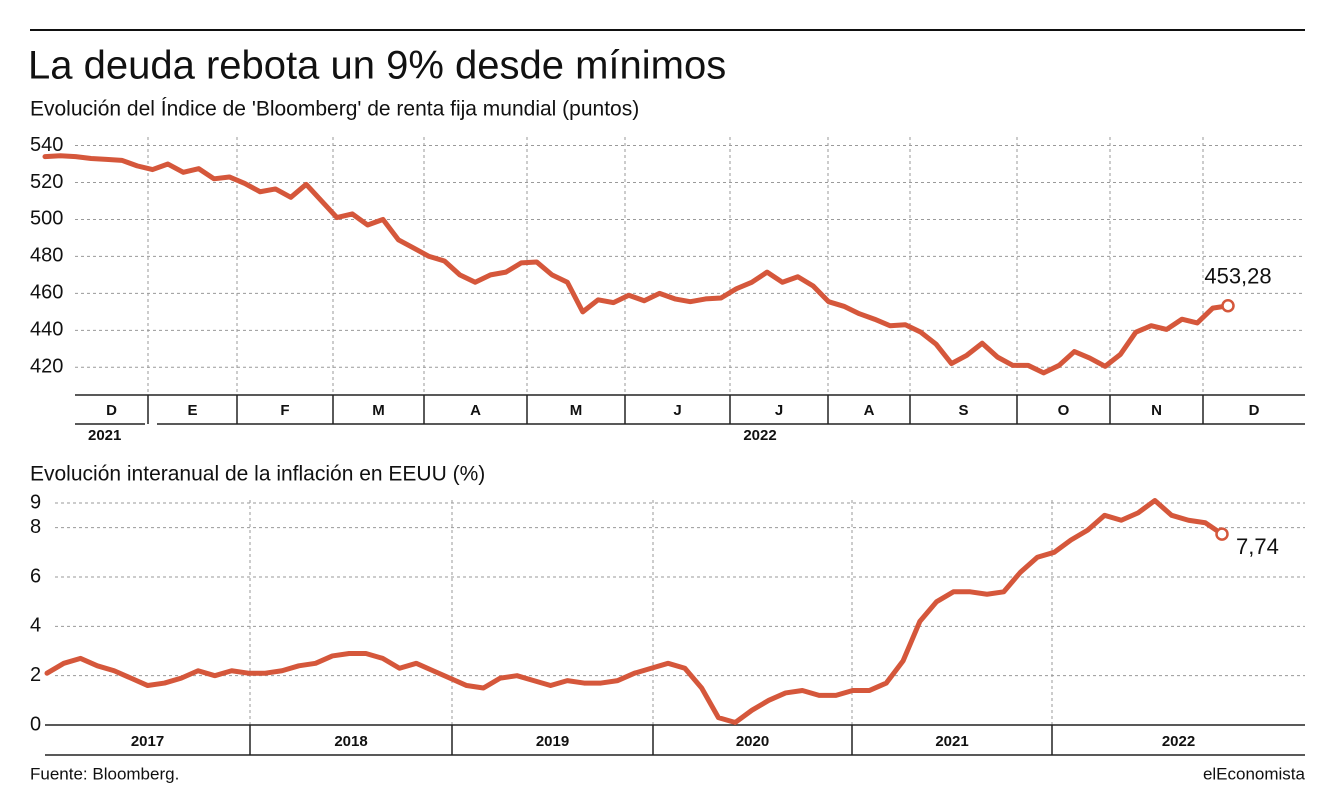 This screenshot has height=804, width=1332. I want to click on x-tick-label: 2022, so click(1178, 741).